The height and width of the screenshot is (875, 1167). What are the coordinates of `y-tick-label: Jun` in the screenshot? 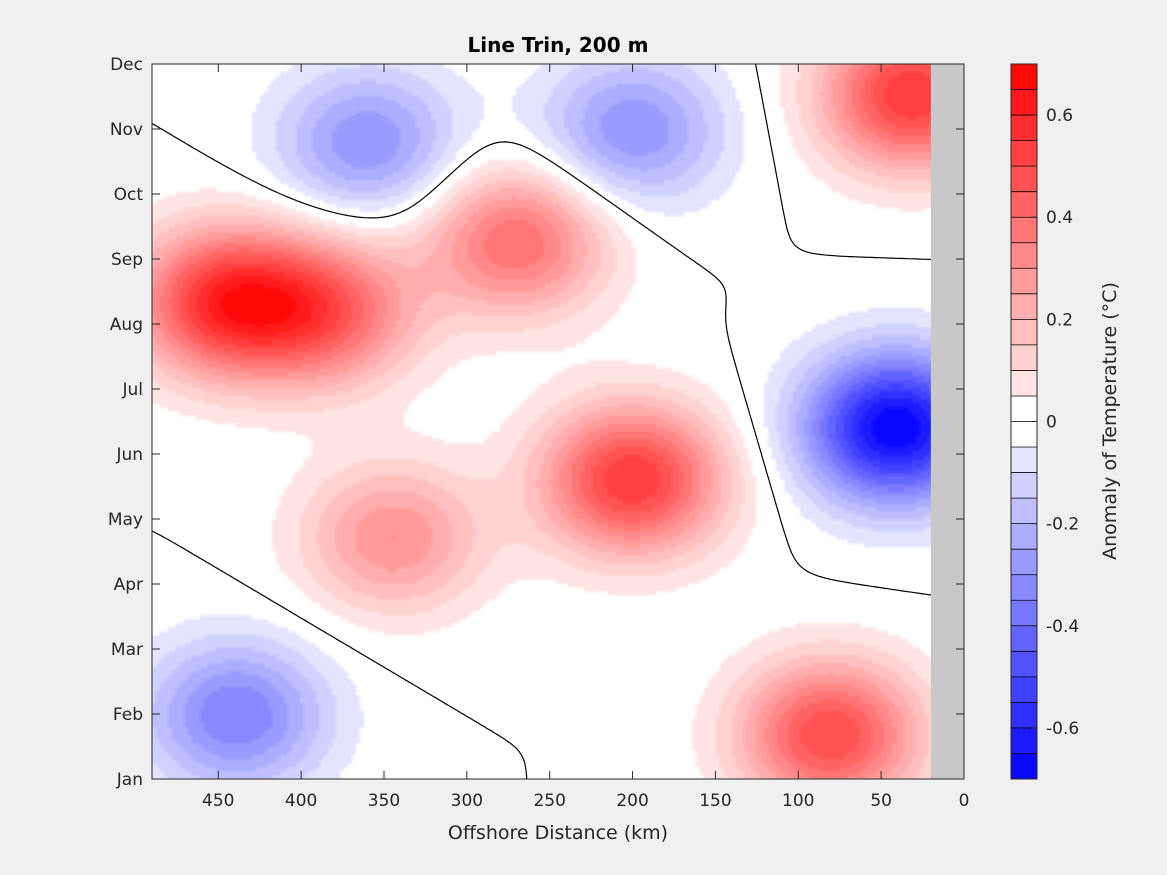 It's located at (129, 455).